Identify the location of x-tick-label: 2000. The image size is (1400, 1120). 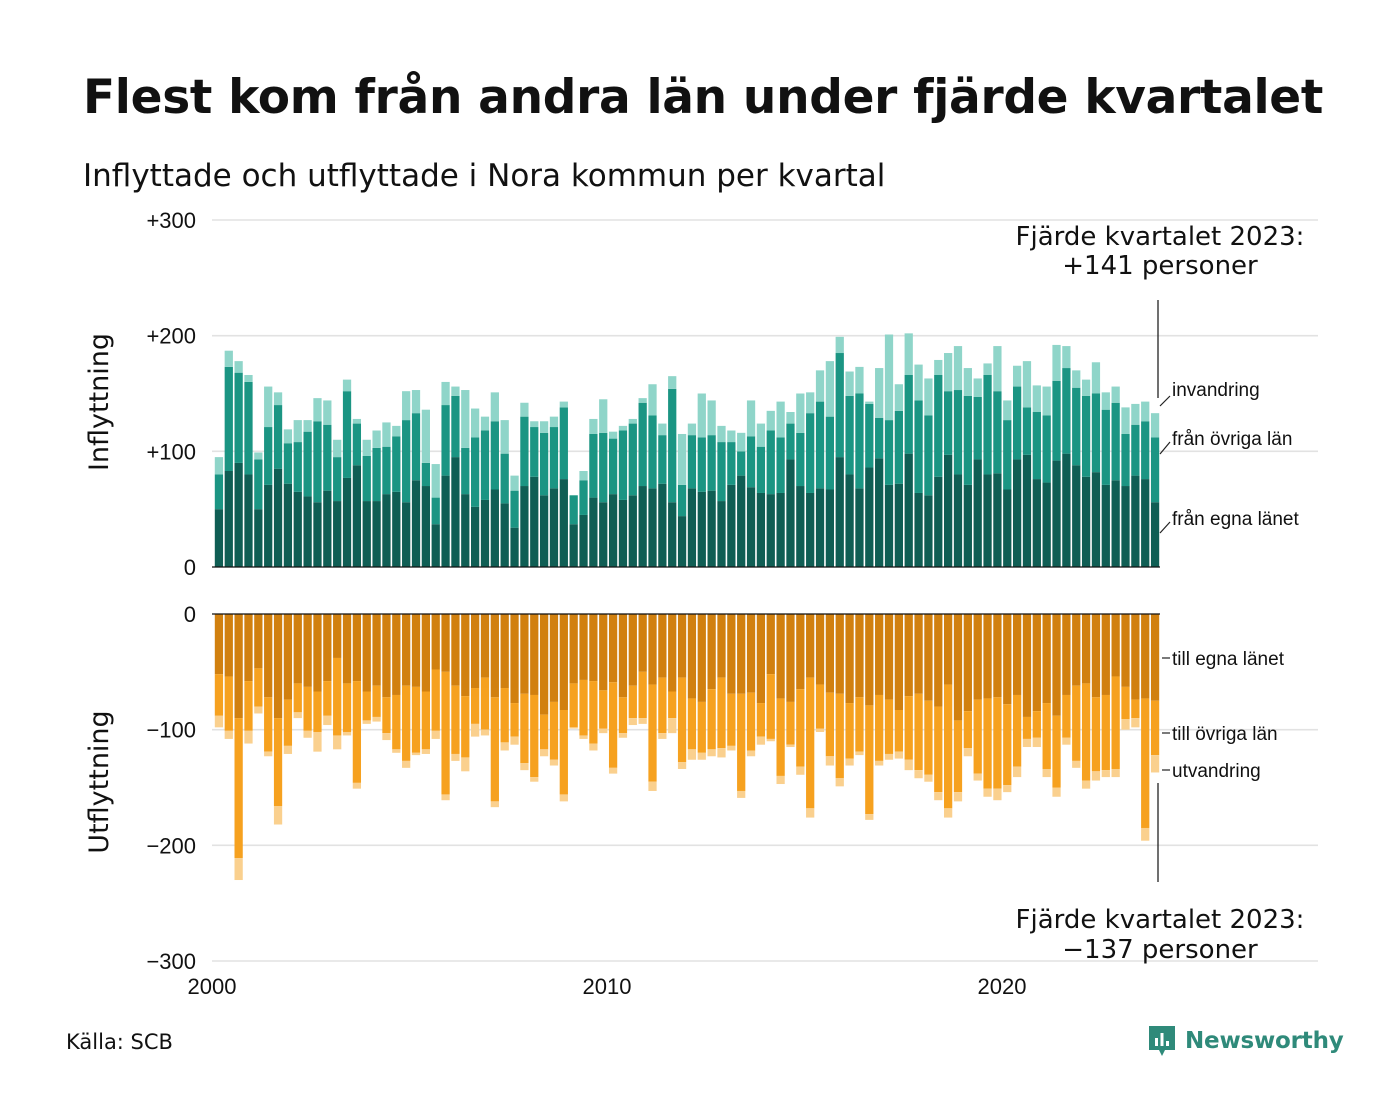
(212, 986).